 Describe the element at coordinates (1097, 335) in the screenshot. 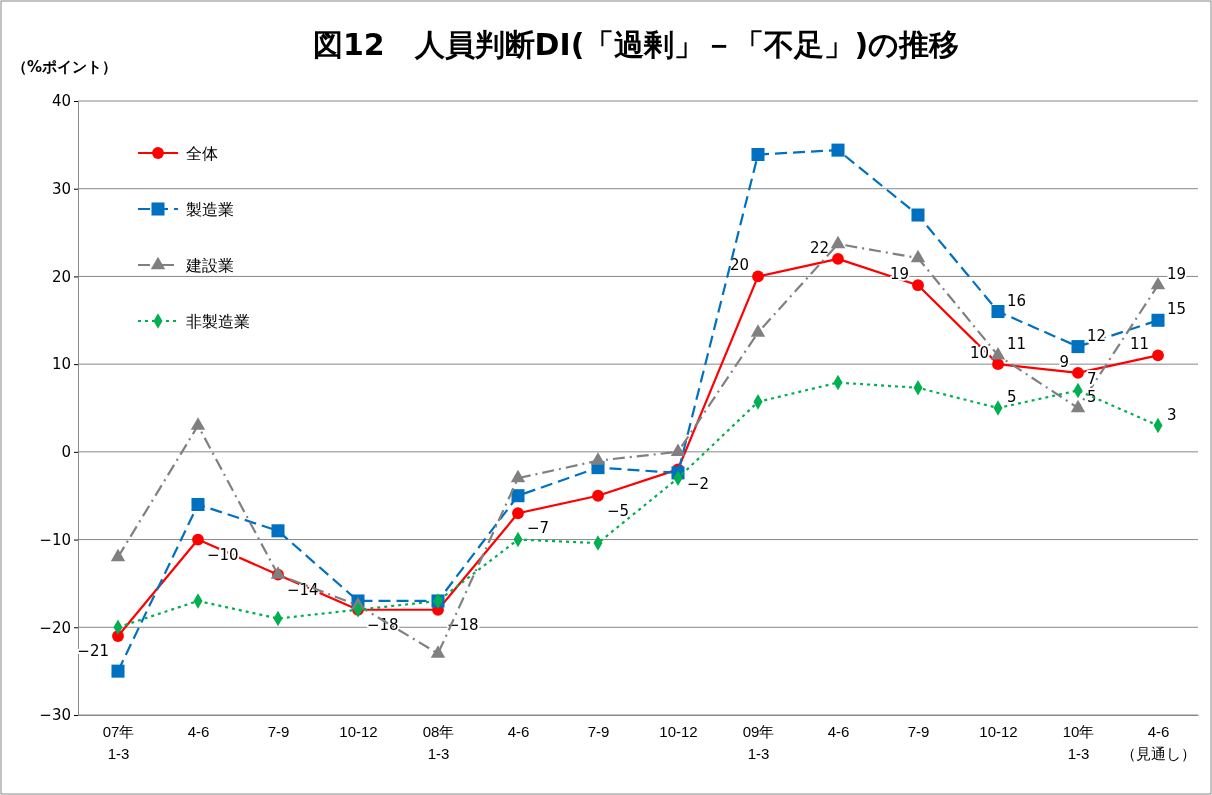

I see `data-label: 12` at that location.